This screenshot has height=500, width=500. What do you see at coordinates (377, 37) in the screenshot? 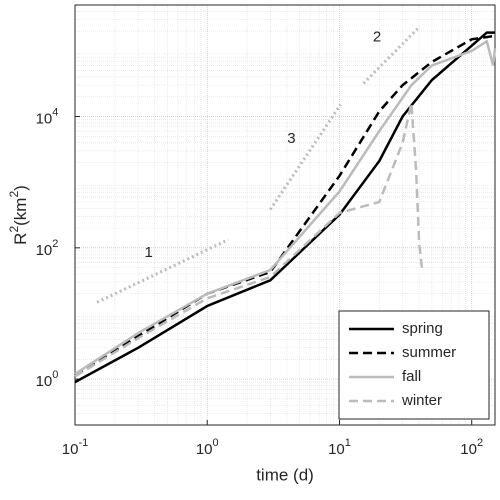
I see `reference-label: 2` at bounding box center [377, 37].